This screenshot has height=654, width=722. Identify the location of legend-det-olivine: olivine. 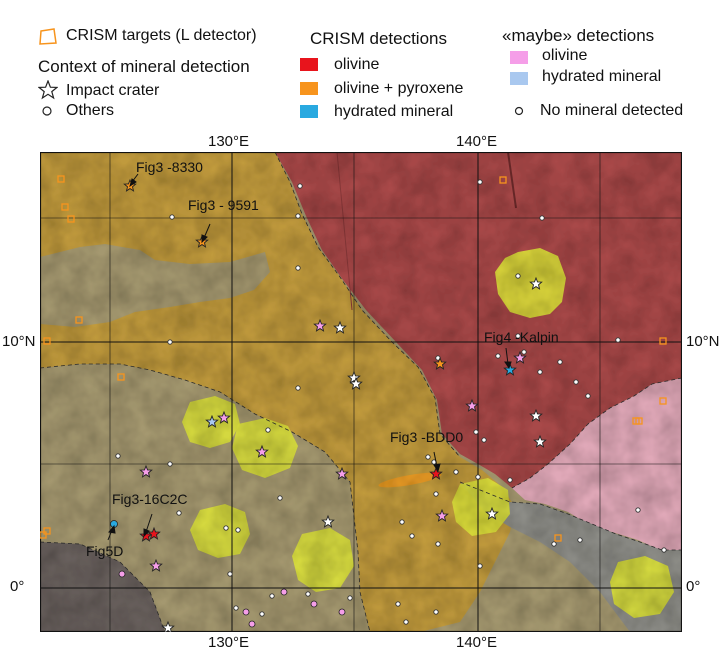
(357, 64).